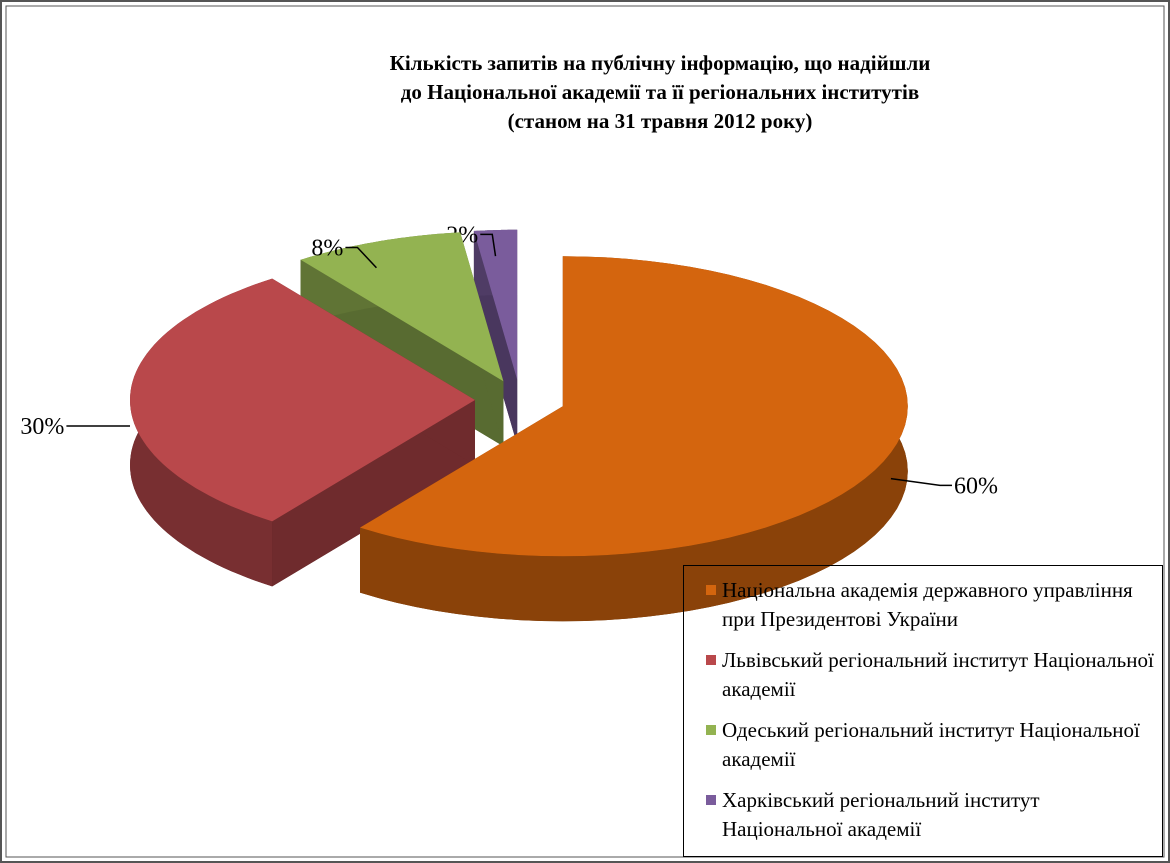 This screenshot has width=1170, height=863. I want to click on data-label: 30%, so click(42, 427).